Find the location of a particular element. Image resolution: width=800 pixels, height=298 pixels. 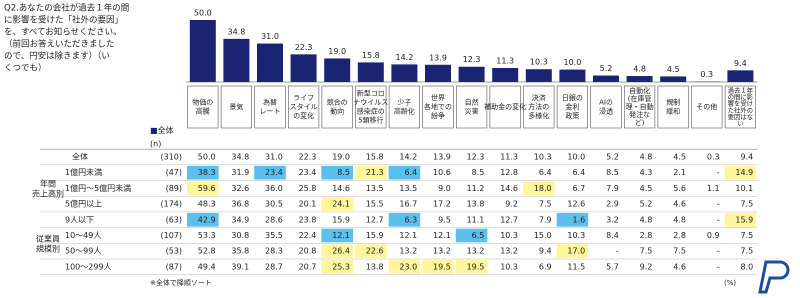

cell: 14.2 is located at coordinates (408, 157).